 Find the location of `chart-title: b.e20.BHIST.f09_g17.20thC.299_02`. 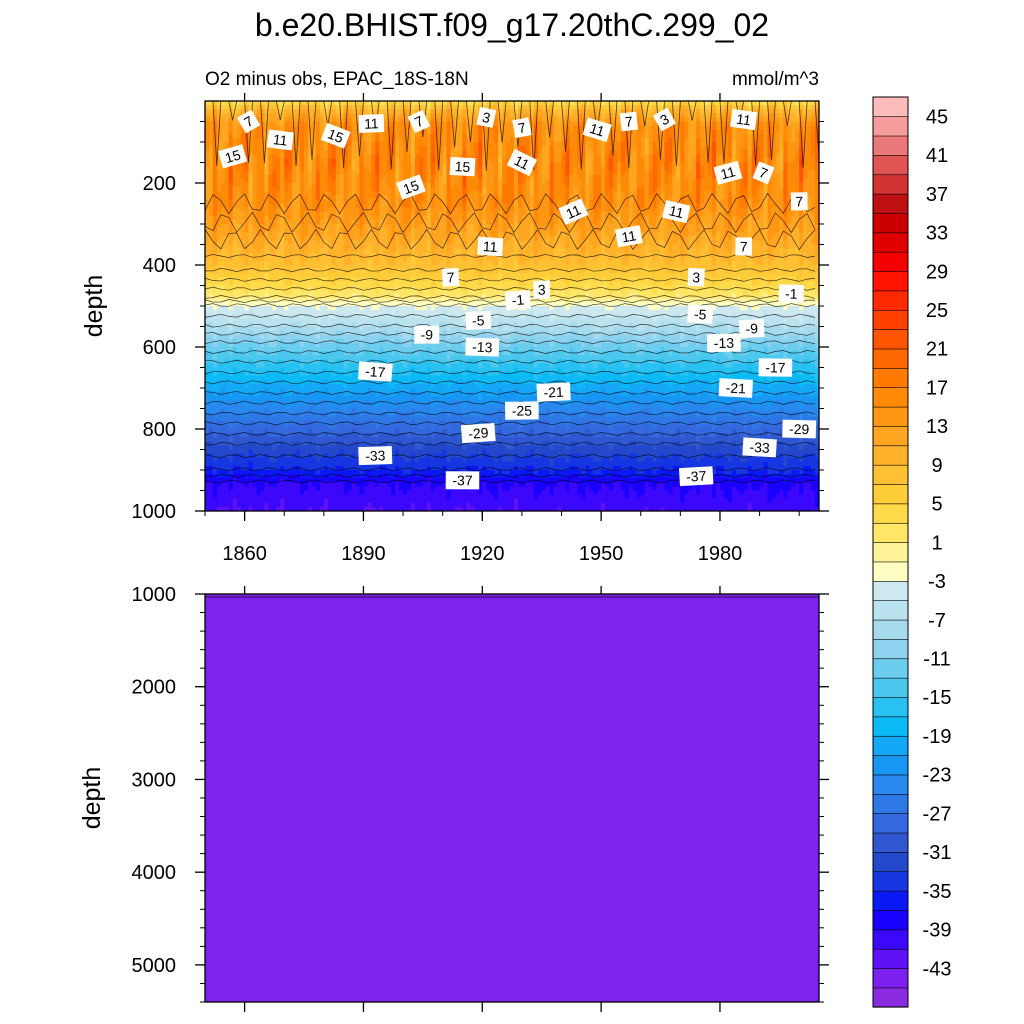

chart-title: b.e20.BHIST.f09_g17.20thC.299_02 is located at coordinates (512, 25).